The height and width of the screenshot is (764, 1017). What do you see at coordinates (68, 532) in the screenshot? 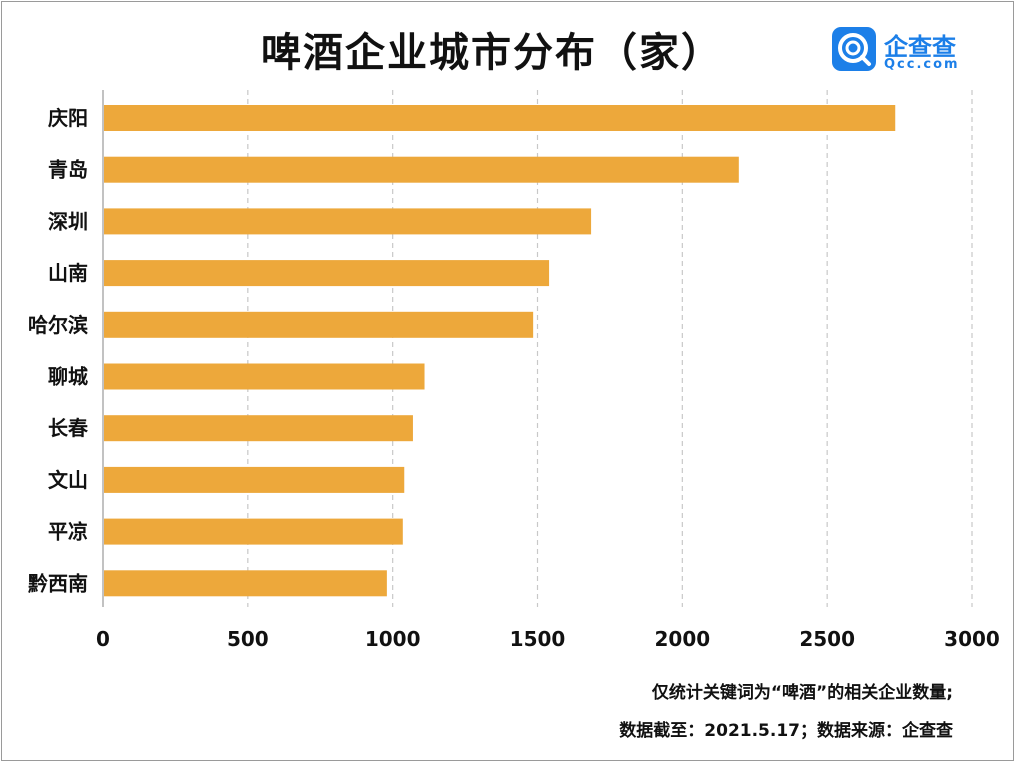
I see `category-label-8: 平凉` at bounding box center [68, 532].